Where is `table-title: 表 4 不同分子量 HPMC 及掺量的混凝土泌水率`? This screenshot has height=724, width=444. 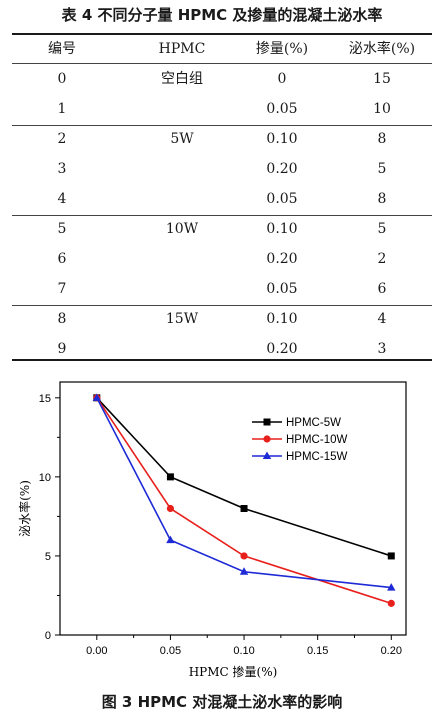
table-title: 表 4 不同分子量 HPMC 及掺量的混凝土泌水率 is located at coordinates (222, 15).